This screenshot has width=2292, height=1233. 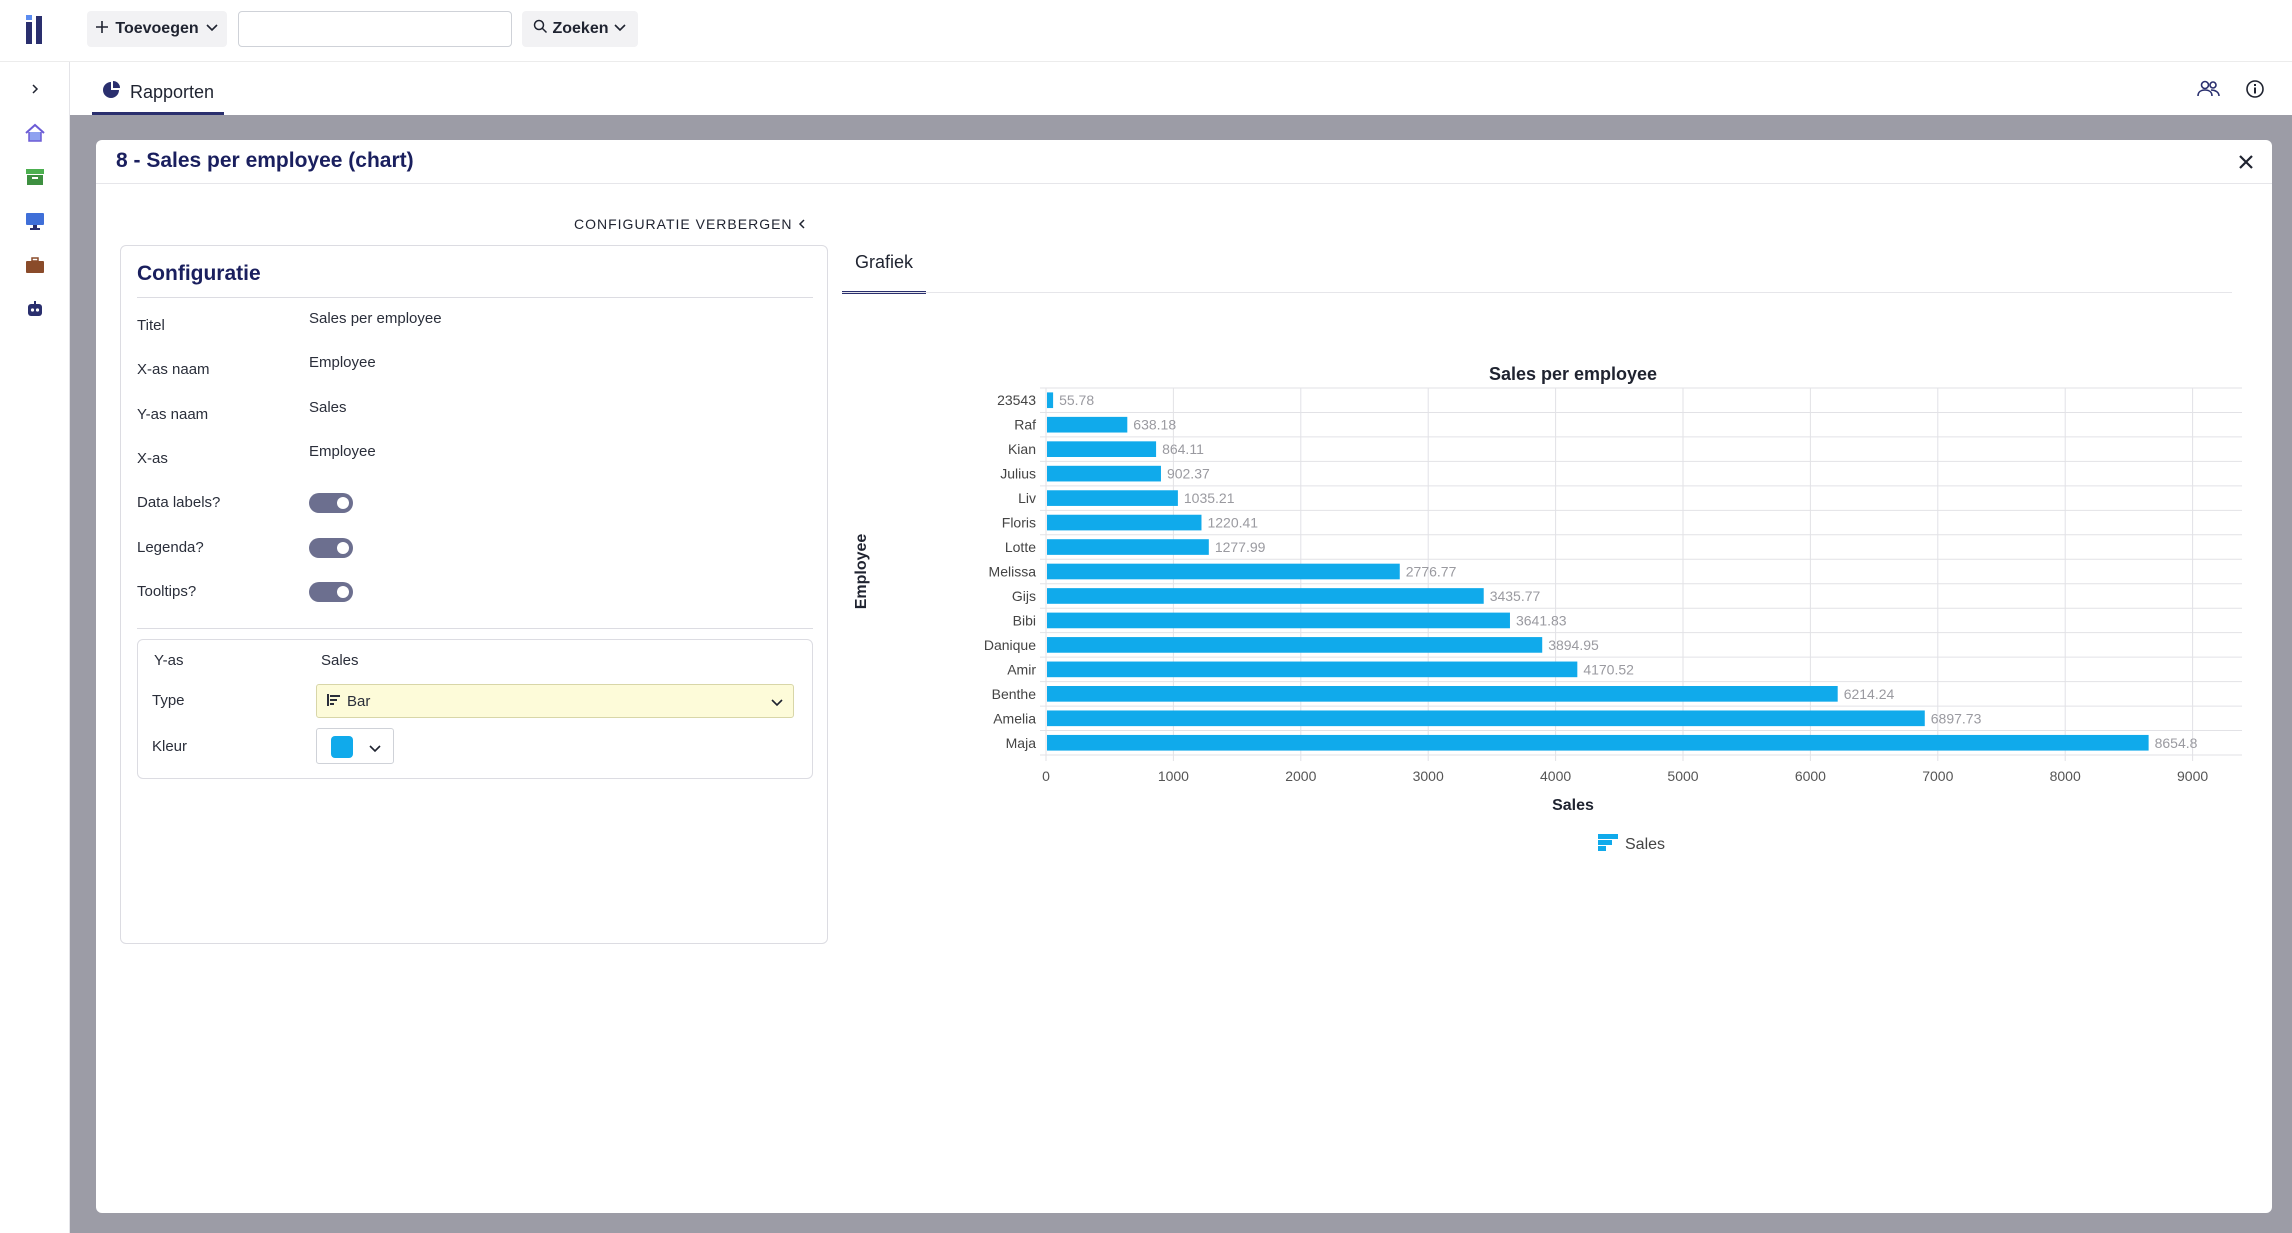 What do you see at coordinates (1573, 805) in the screenshot?
I see `x-axis-label: Sales` at bounding box center [1573, 805].